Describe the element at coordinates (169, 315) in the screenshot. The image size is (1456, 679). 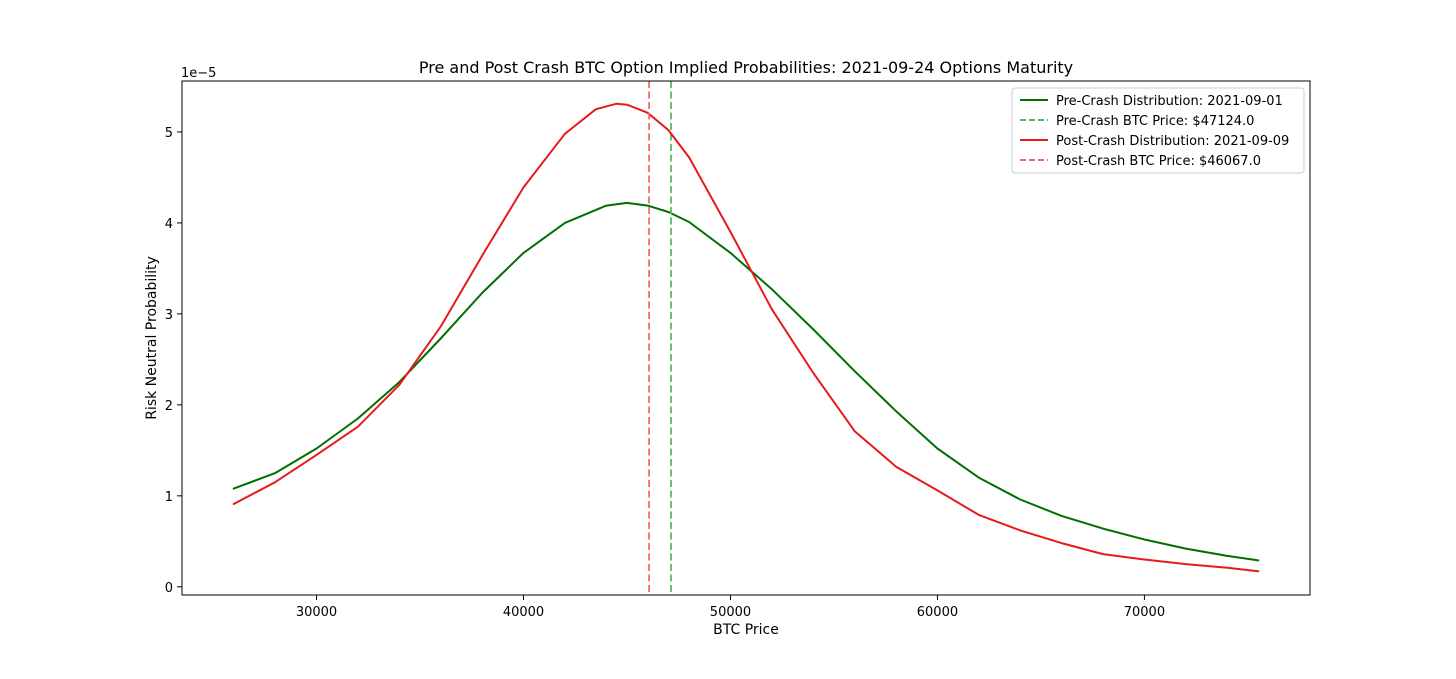
I see `y-tick-label: 3` at that location.